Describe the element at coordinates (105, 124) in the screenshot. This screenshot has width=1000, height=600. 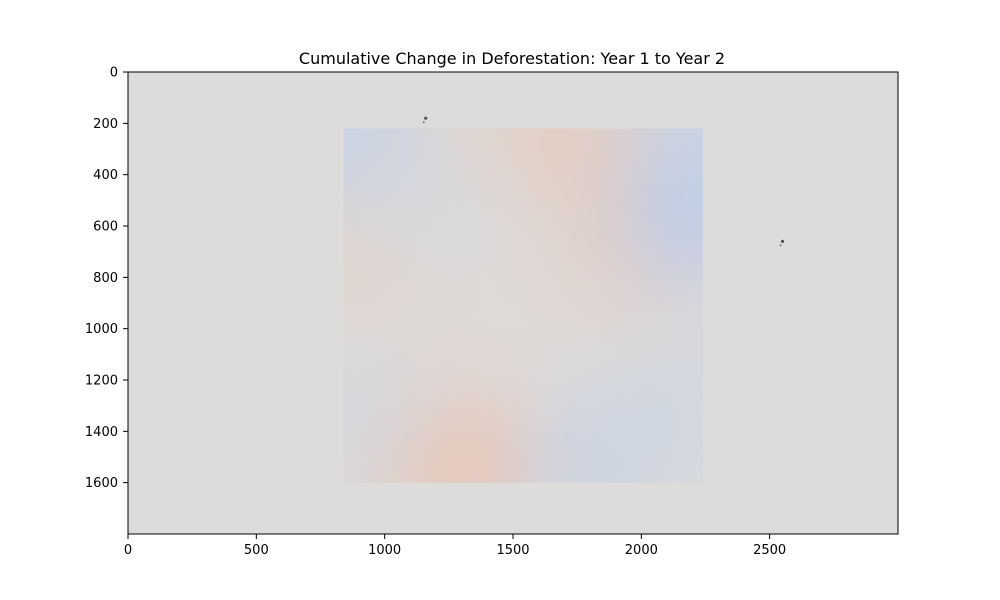
I see `y-tick-label: 200` at that location.